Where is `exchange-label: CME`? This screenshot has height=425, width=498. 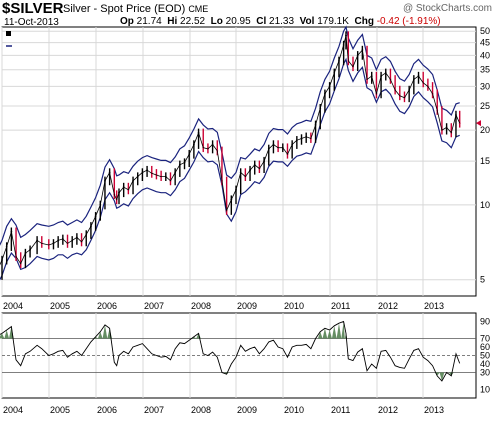 exchange-label: CME is located at coordinates (198, 9).